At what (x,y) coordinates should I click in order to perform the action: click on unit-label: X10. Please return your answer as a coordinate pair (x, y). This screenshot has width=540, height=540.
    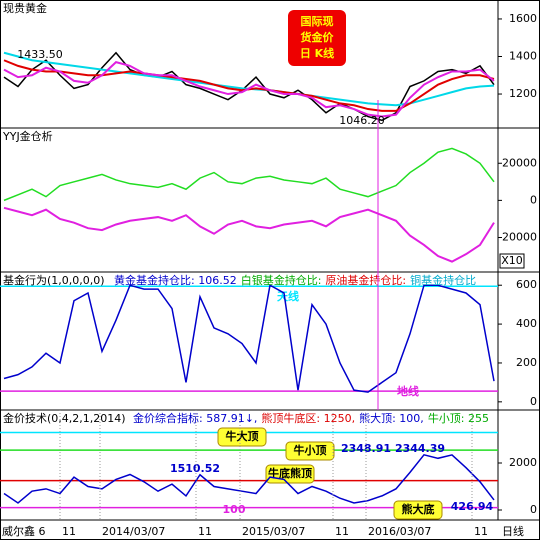
    Looking at the image, I should click on (512, 260).